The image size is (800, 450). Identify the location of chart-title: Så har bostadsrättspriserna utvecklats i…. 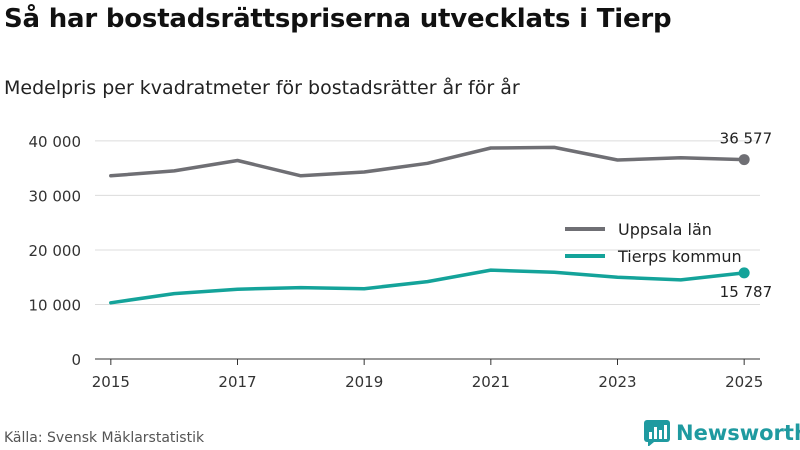
(338, 19).